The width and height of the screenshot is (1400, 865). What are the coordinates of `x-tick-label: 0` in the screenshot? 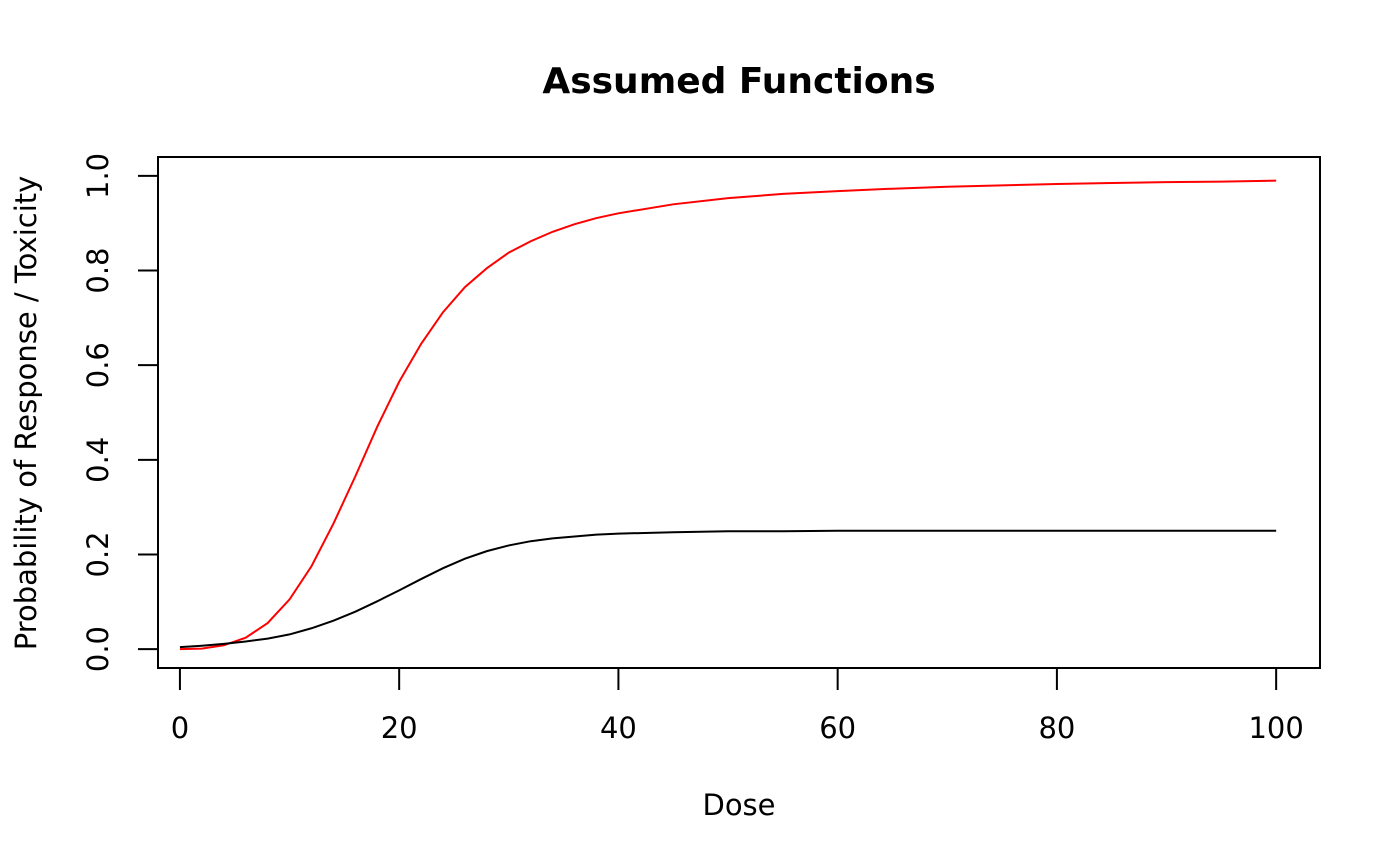 It's located at (180, 728).